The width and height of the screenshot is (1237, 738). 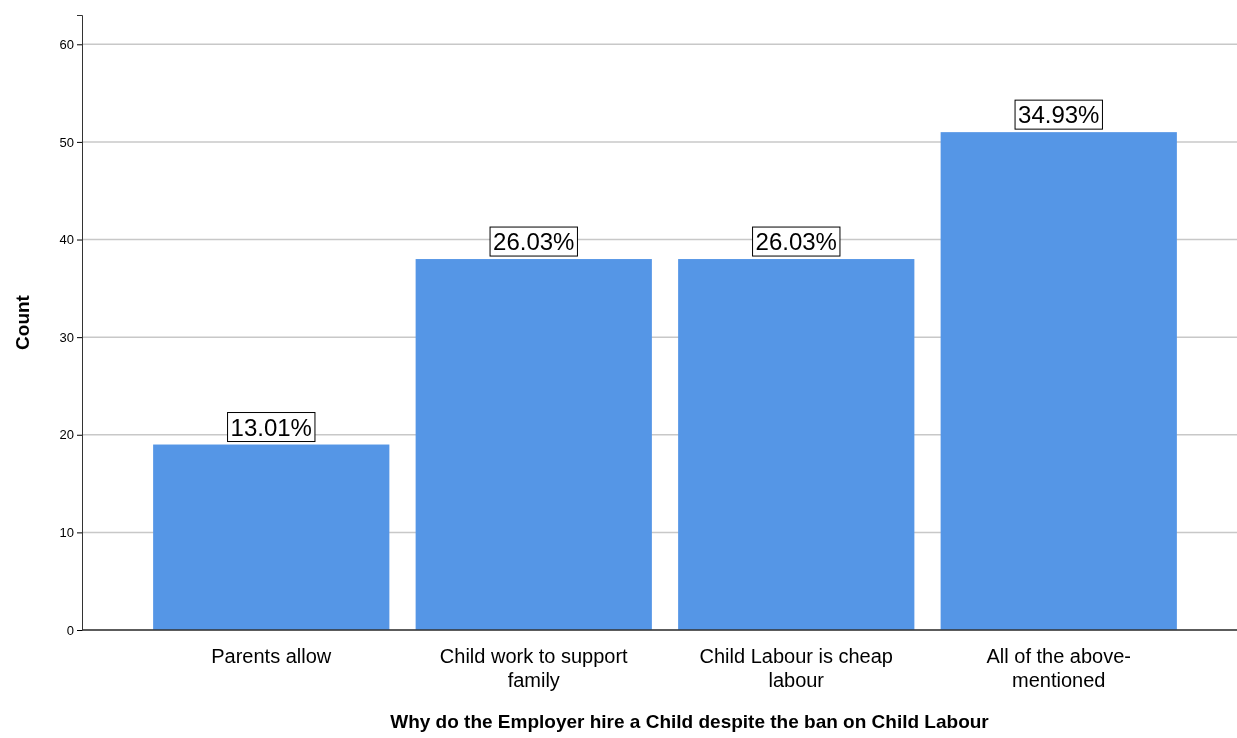 What do you see at coordinates (66, 435) in the screenshot?
I see `y-tick-label: 20` at bounding box center [66, 435].